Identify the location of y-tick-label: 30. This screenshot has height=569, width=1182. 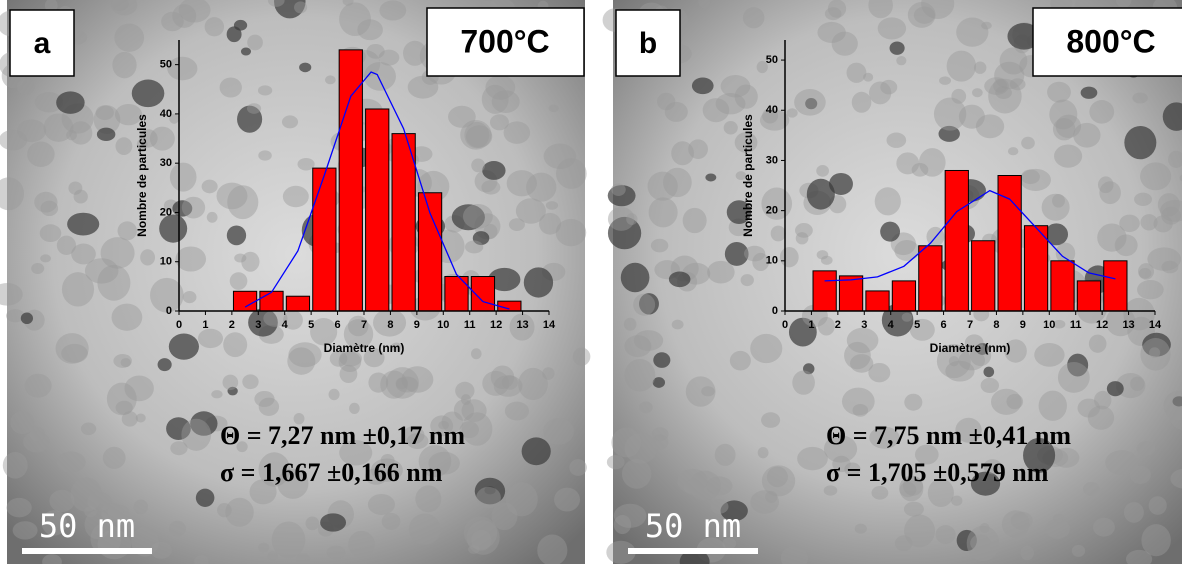
(166, 163).